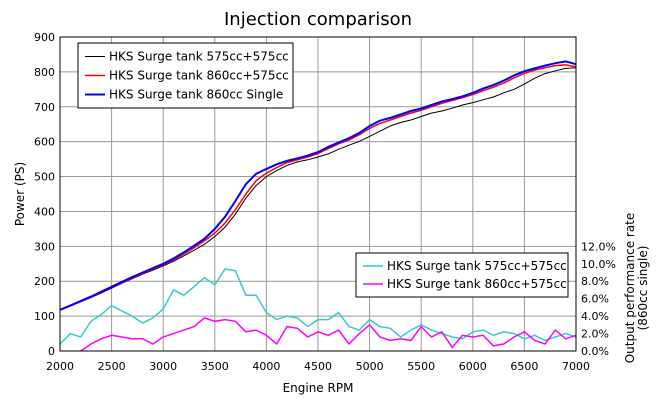 The width and height of the screenshot is (660, 400). I want to click on y-tick-label: 500, so click(44, 177).